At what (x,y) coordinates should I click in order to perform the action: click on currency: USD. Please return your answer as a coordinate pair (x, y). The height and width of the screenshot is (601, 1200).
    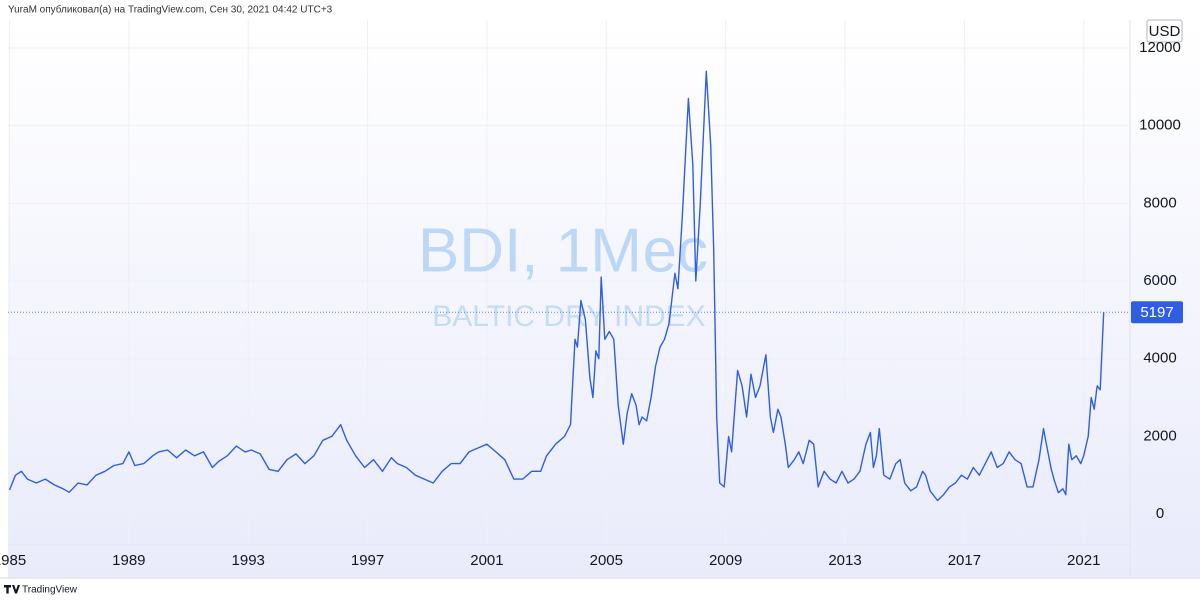
    Looking at the image, I should click on (1165, 31).